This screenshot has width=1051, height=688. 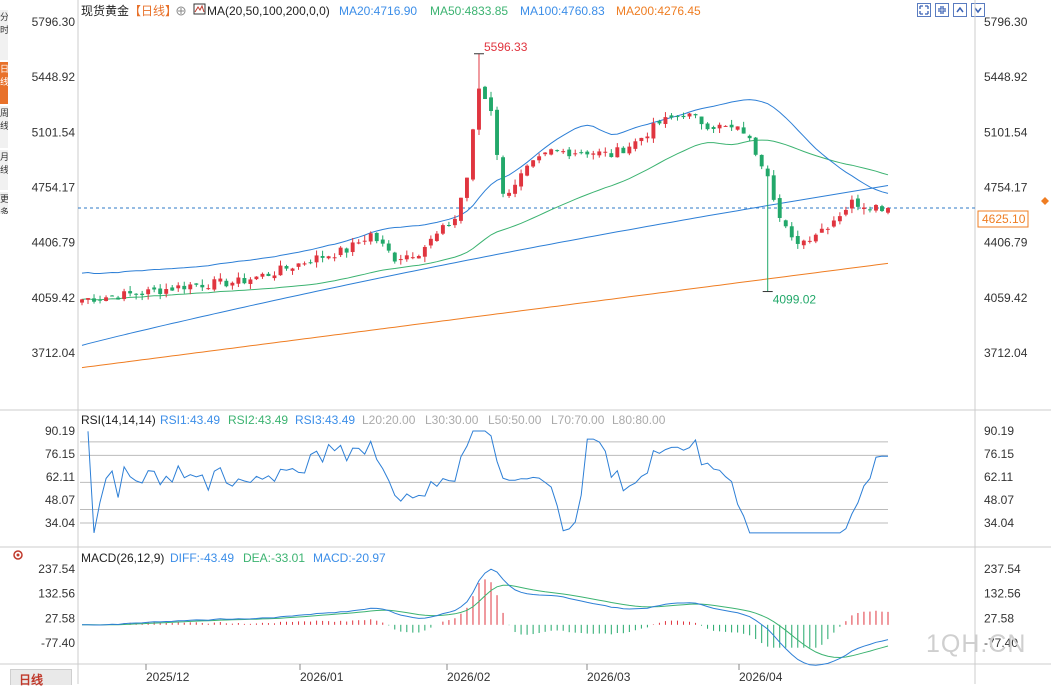 I want to click on xtick-label: 2025/12, so click(x=168, y=677).